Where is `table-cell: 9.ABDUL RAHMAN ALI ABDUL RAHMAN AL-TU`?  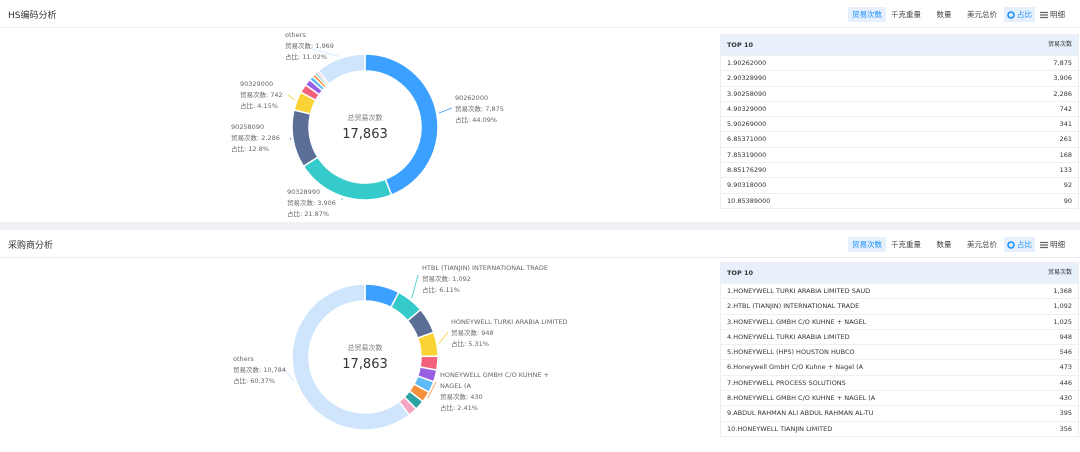
table-cell: 9.ABDUL RAHMAN ALI ABDUL RAHMAN AL-TU is located at coordinates (800, 413).